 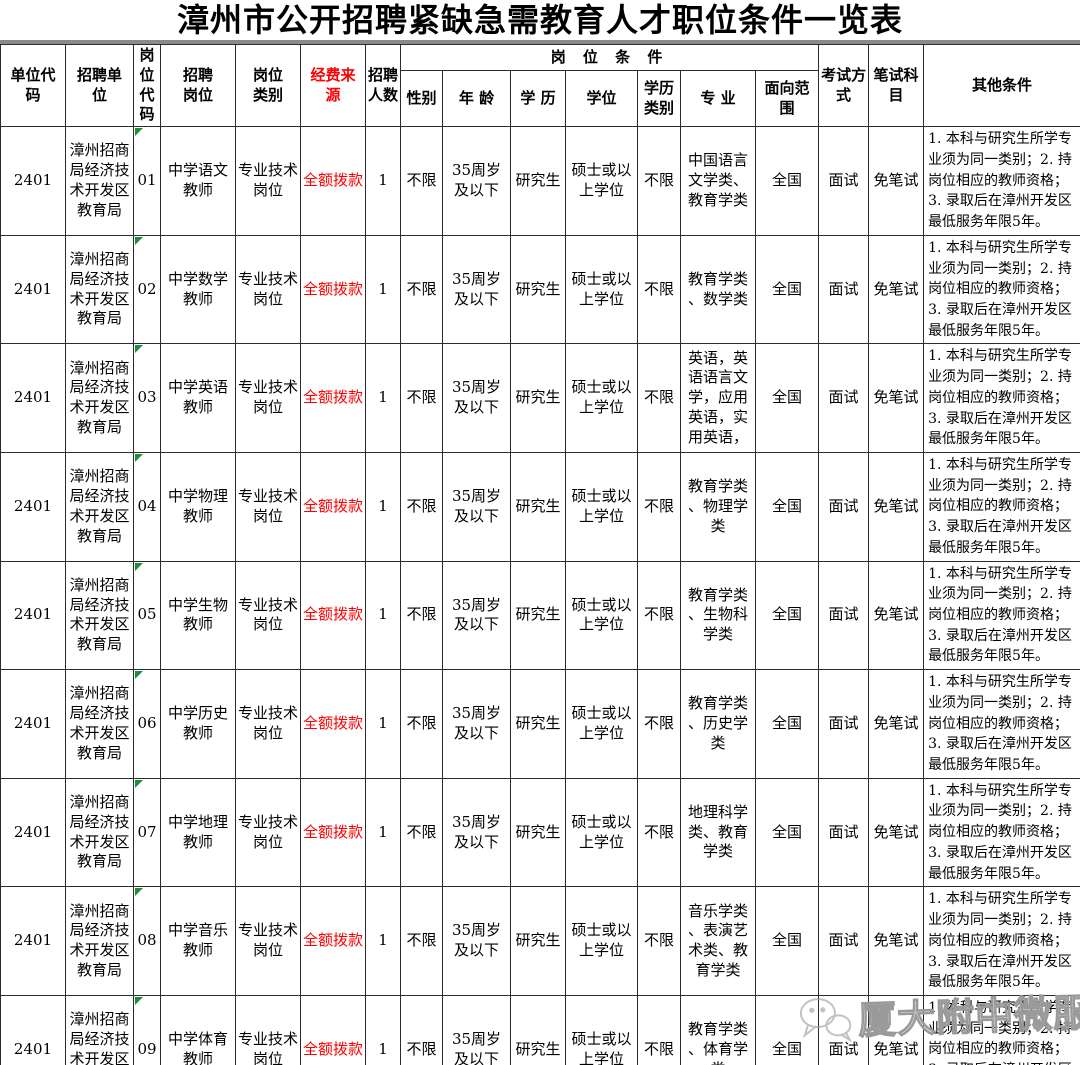 What do you see at coordinates (539, 20) in the screenshot?
I see `page-title: 漳州市公开招聘紧缺急需教育人才职位条件一览表` at bounding box center [539, 20].